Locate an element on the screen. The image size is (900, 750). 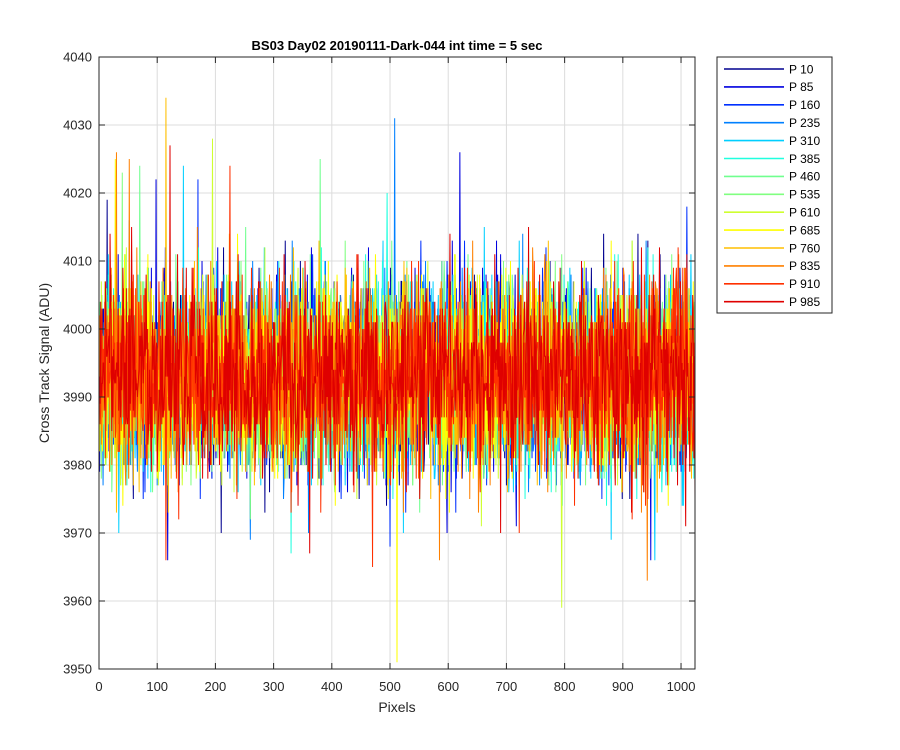
x-tick-label: 500 is located at coordinates (390, 686).